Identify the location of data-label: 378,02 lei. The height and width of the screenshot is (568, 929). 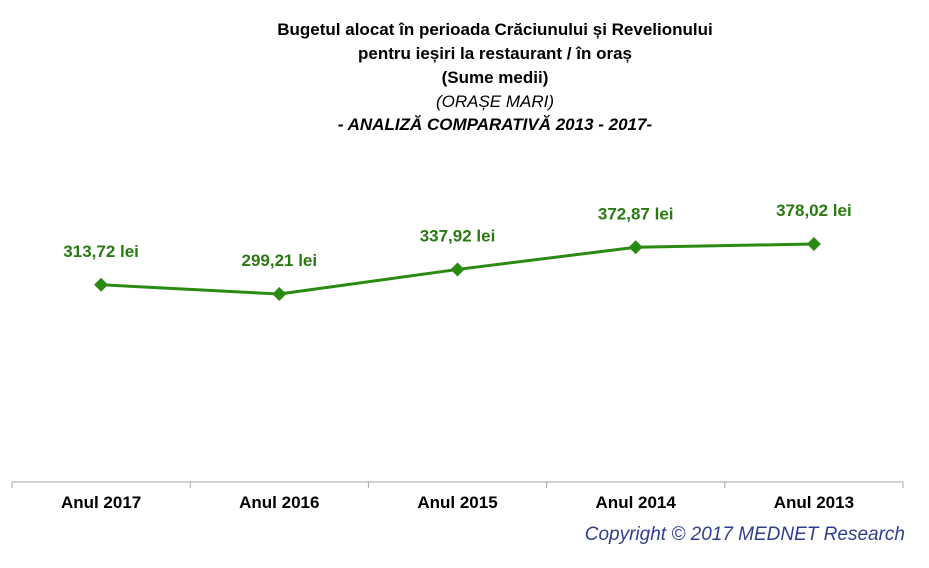
(814, 210).